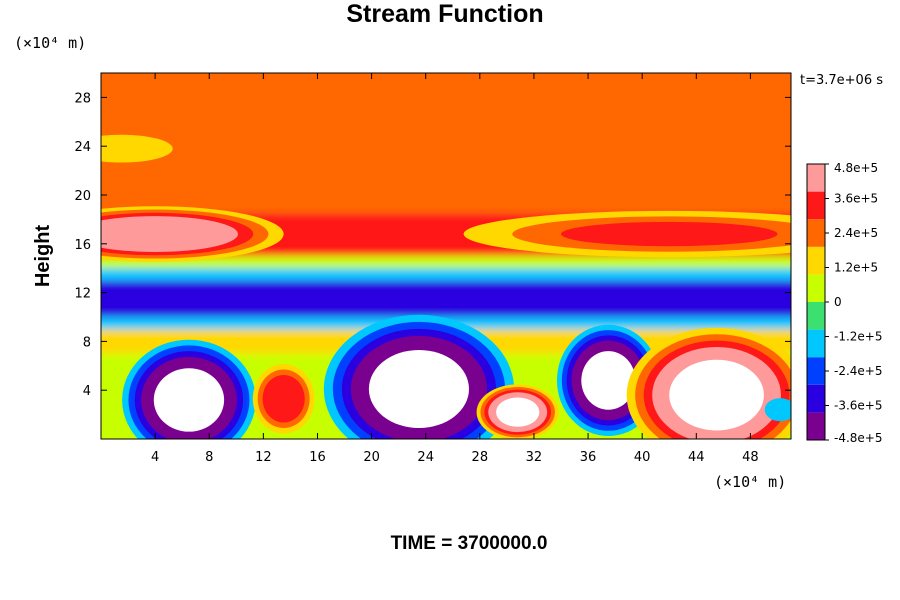 The image size is (900, 600). What do you see at coordinates (87, 391) in the screenshot?
I see `y-tick-label: 4` at bounding box center [87, 391].